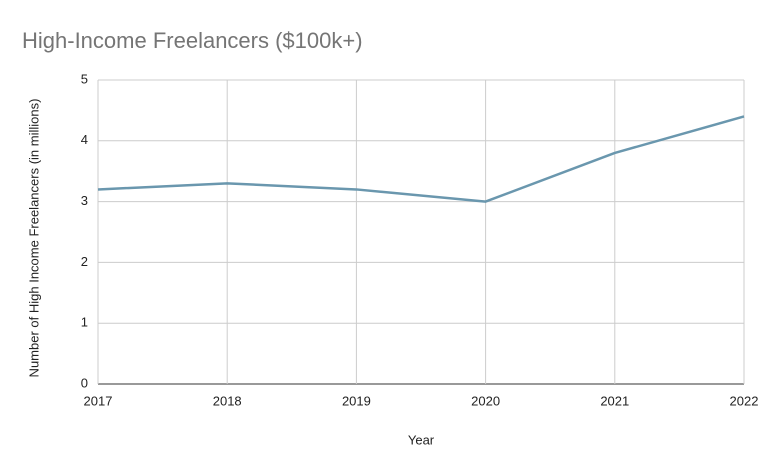  Describe the element at coordinates (84, 382) in the screenshot. I see `y-tick-label: 0` at that location.